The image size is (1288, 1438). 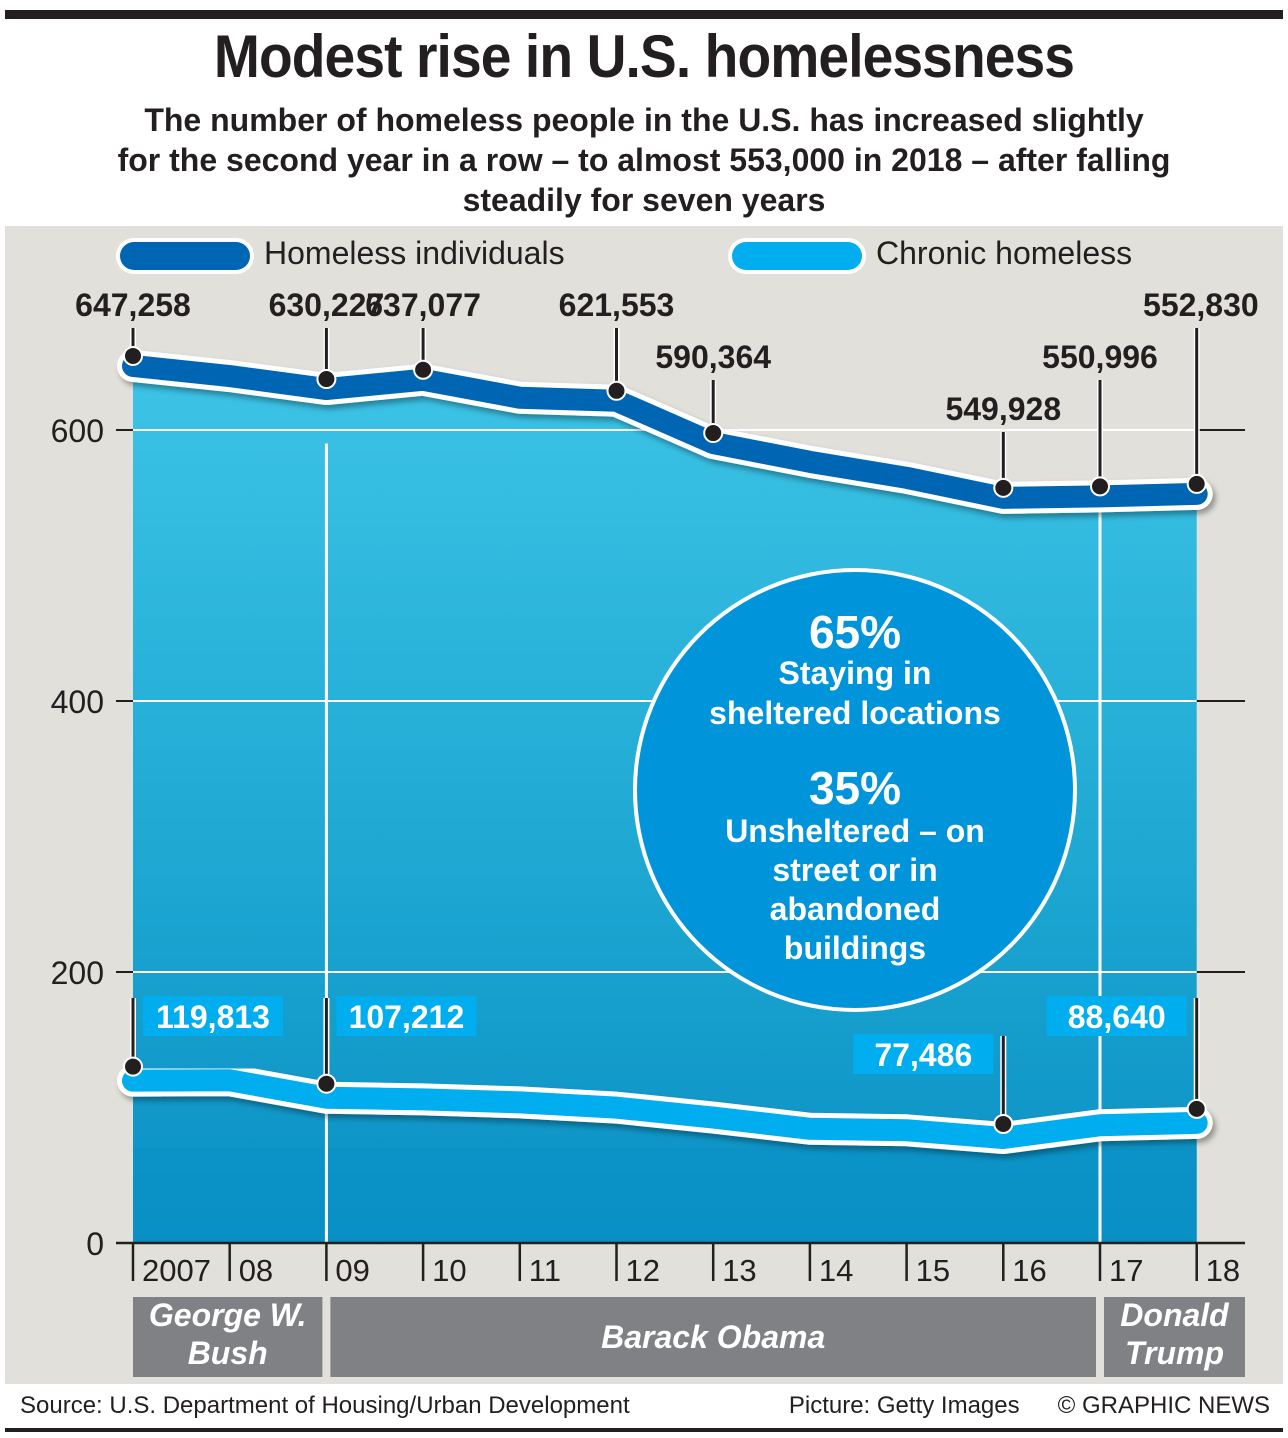 I want to click on legend-homeless-individuals: Homeless individuals, so click(x=340, y=254).